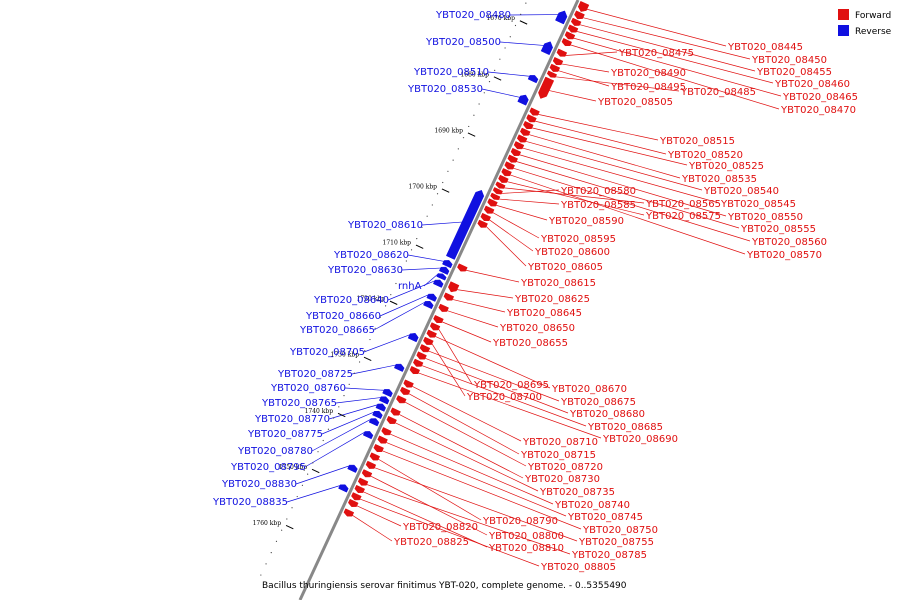 Image resolution: width=900 pixels, height=600 pixels. What do you see at coordinates (598, 205) in the screenshot?
I see `forward-gene-label: YBT020_08585` at bounding box center [598, 205].